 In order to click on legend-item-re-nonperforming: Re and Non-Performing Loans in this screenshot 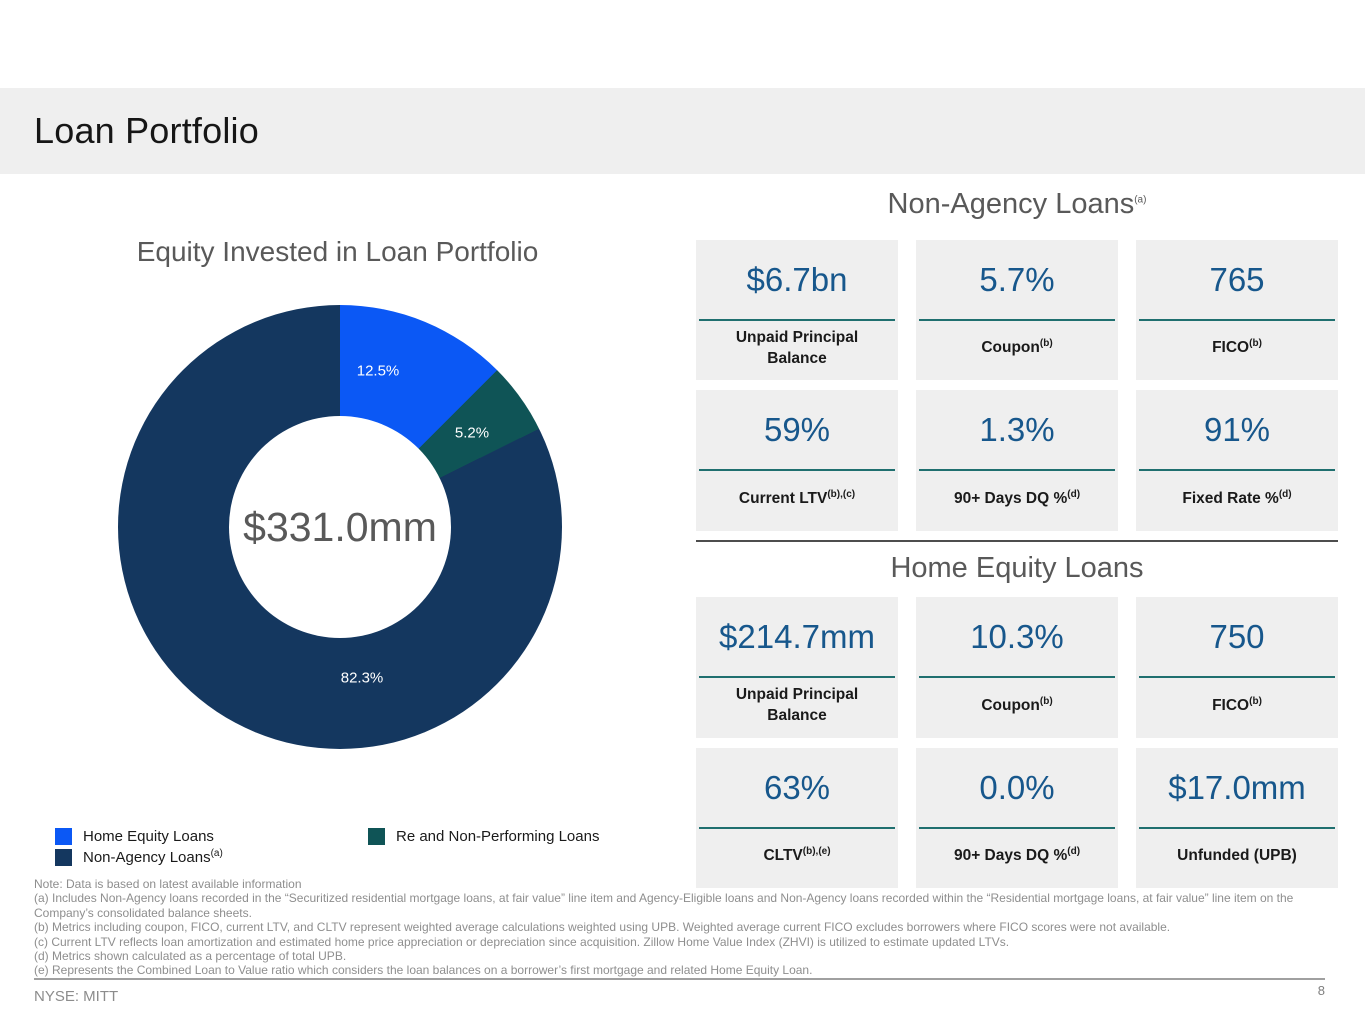, I will do `click(483, 836)`.